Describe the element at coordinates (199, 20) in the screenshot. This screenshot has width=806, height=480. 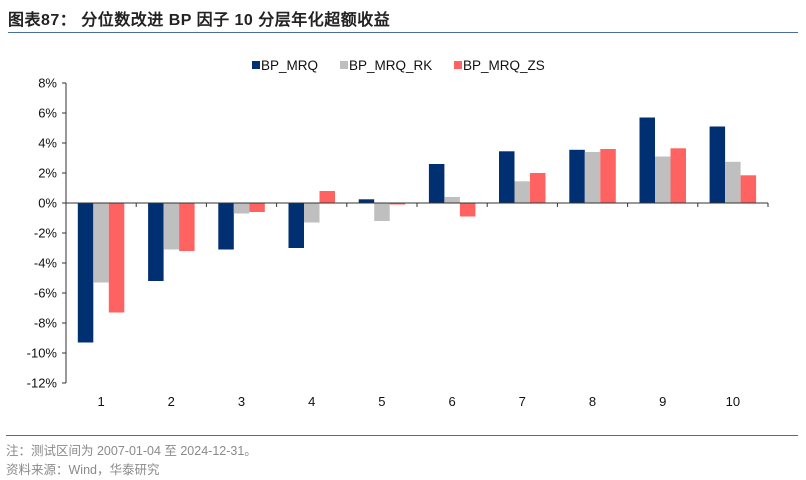
I see `chart-title: 图表87： 分位数改进 BP 因子 10 分层年化超额收益` at that location.